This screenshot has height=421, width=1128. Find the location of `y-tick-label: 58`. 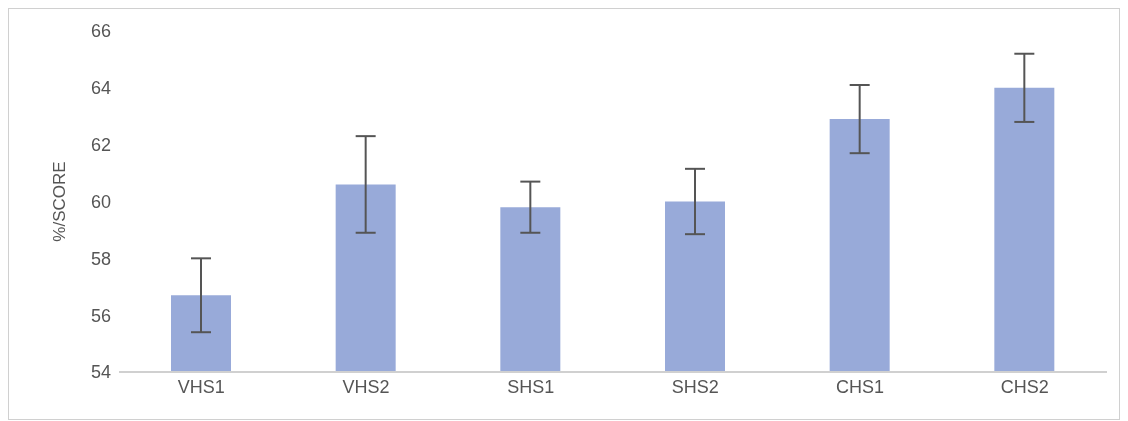

y-tick-label: 58 is located at coordinates (100, 258).